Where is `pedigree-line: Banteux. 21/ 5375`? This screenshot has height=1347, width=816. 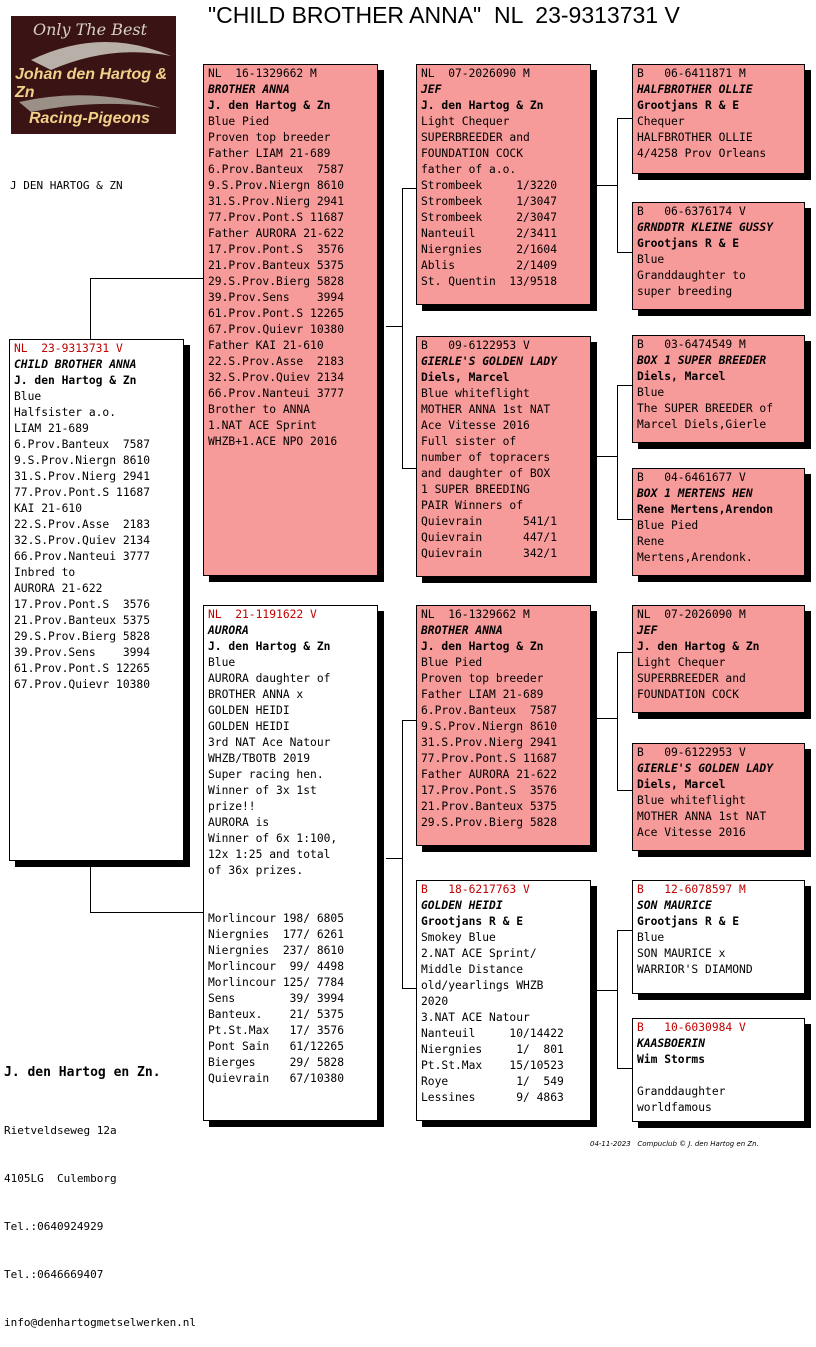
pedigree-line: Banteux. 21/ 5375 is located at coordinates (276, 1014).